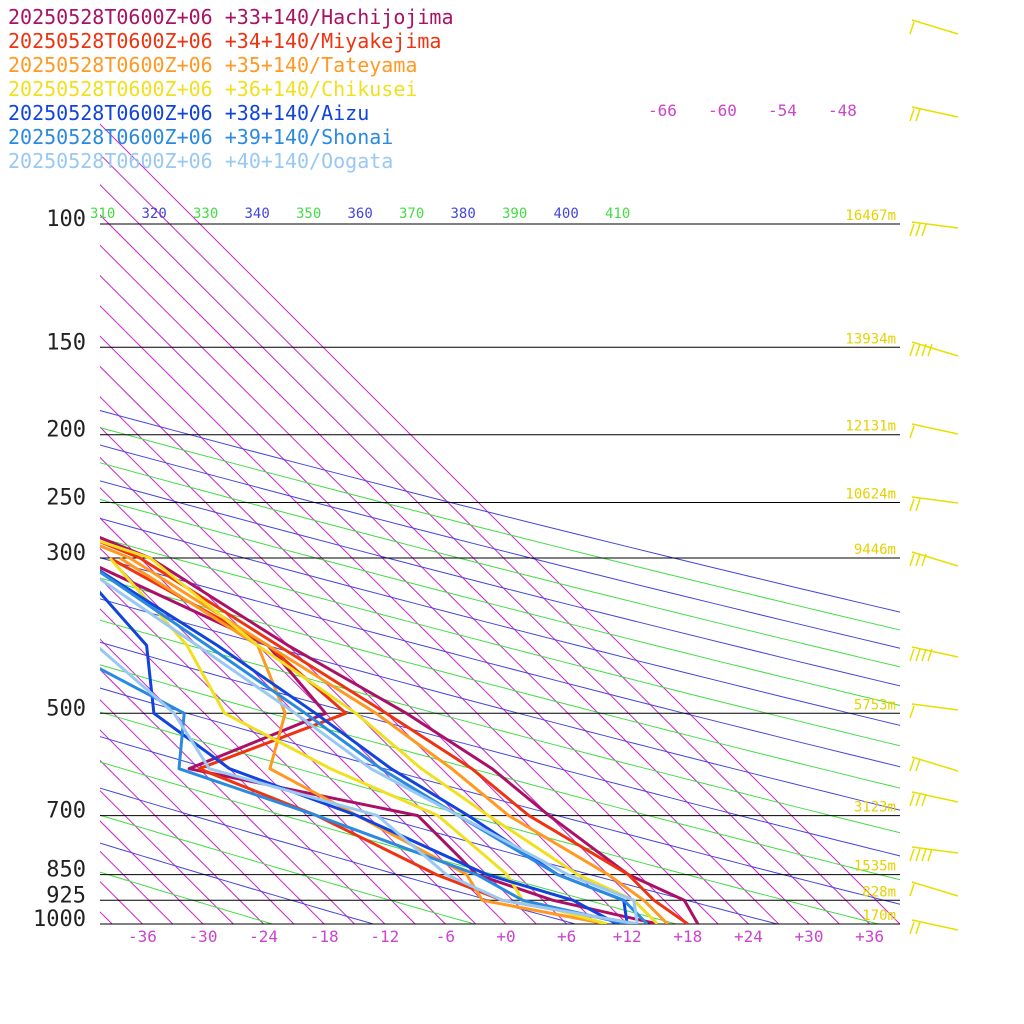 The height and width of the screenshot is (1024, 1024). I want to click on theta-label: 330, so click(205, 214).